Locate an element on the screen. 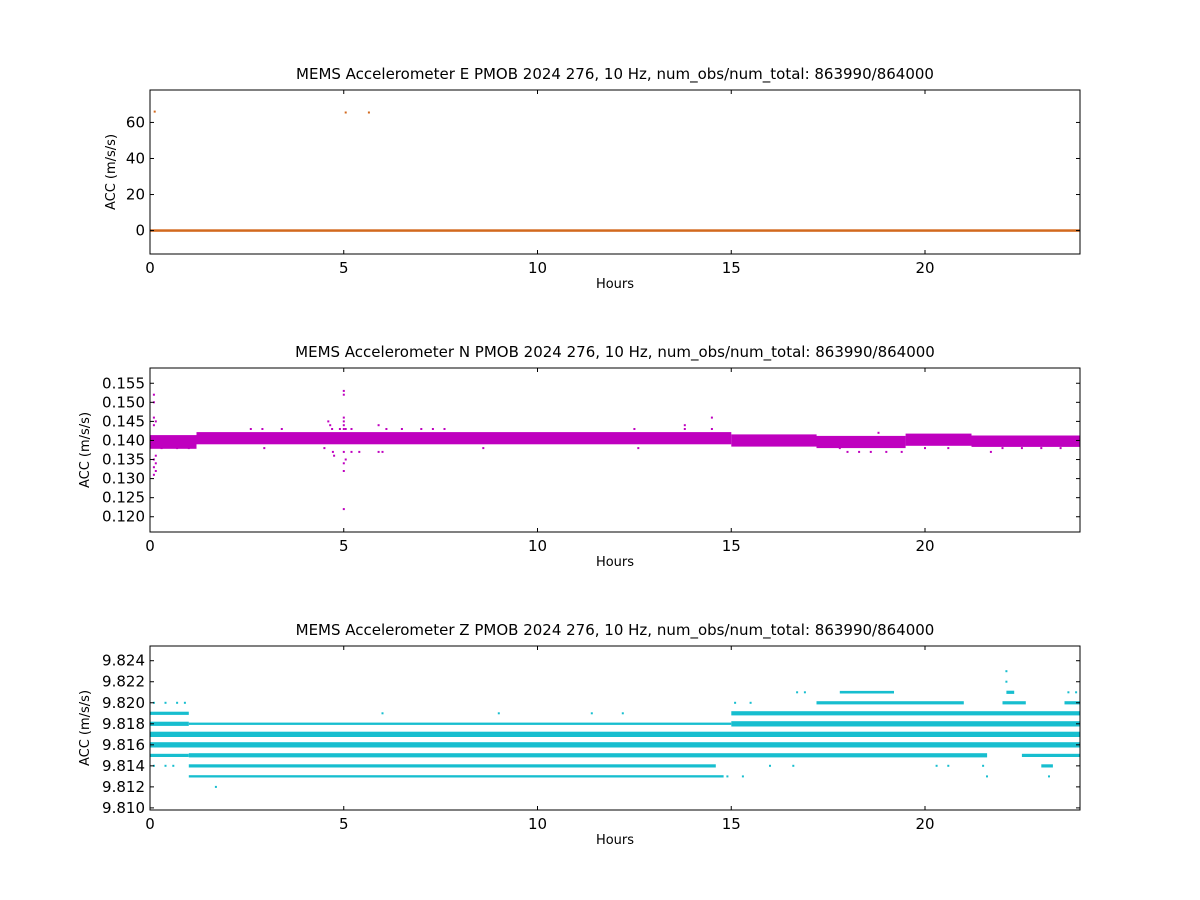 This screenshot has height=900, width=1200. y-tick-label-z-2: 9.814 is located at coordinates (123, 766).